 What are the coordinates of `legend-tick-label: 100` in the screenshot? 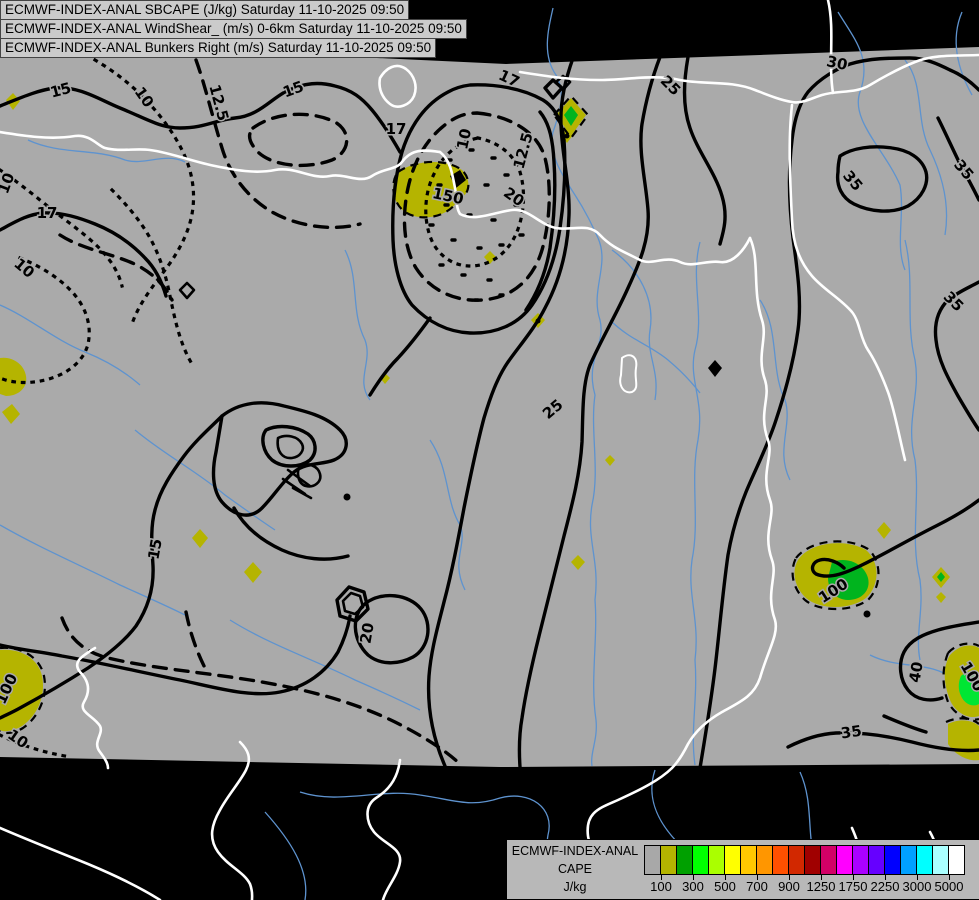 It's located at (661, 886).